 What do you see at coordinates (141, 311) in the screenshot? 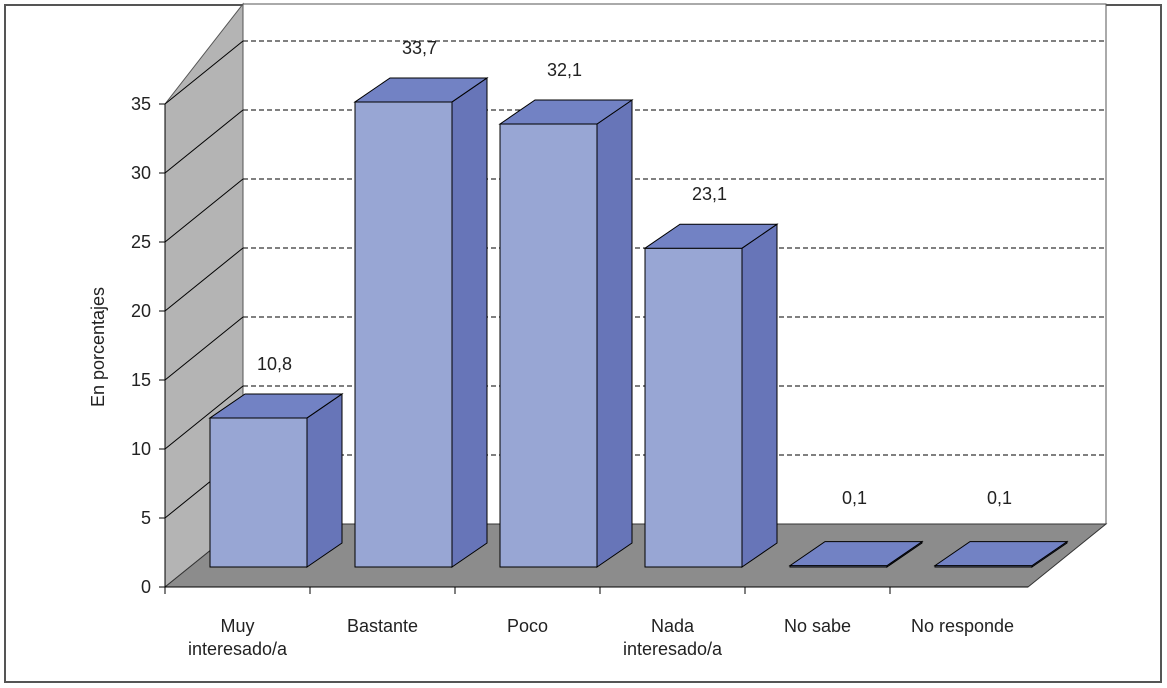
I see `y-tick-label: 20` at bounding box center [141, 311].